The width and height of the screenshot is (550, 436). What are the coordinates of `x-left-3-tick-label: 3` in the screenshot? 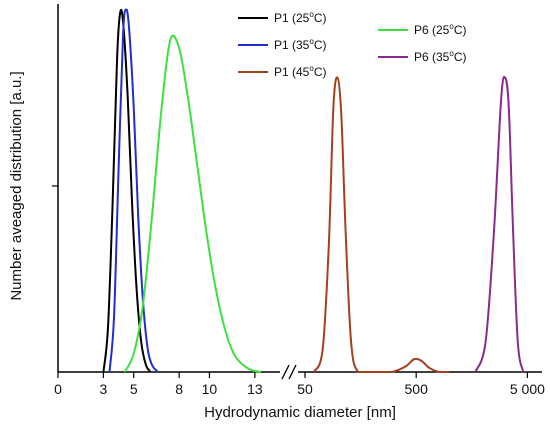 It's located at (104, 389).